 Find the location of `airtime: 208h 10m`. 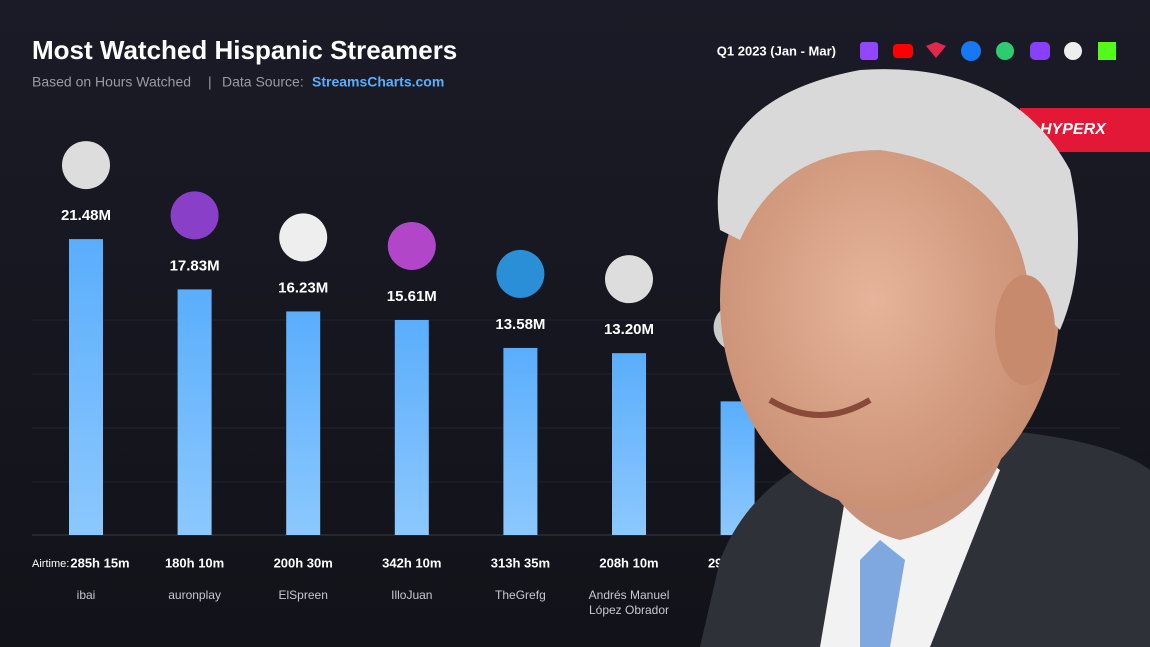

airtime: 208h 10m is located at coordinates (628, 562).